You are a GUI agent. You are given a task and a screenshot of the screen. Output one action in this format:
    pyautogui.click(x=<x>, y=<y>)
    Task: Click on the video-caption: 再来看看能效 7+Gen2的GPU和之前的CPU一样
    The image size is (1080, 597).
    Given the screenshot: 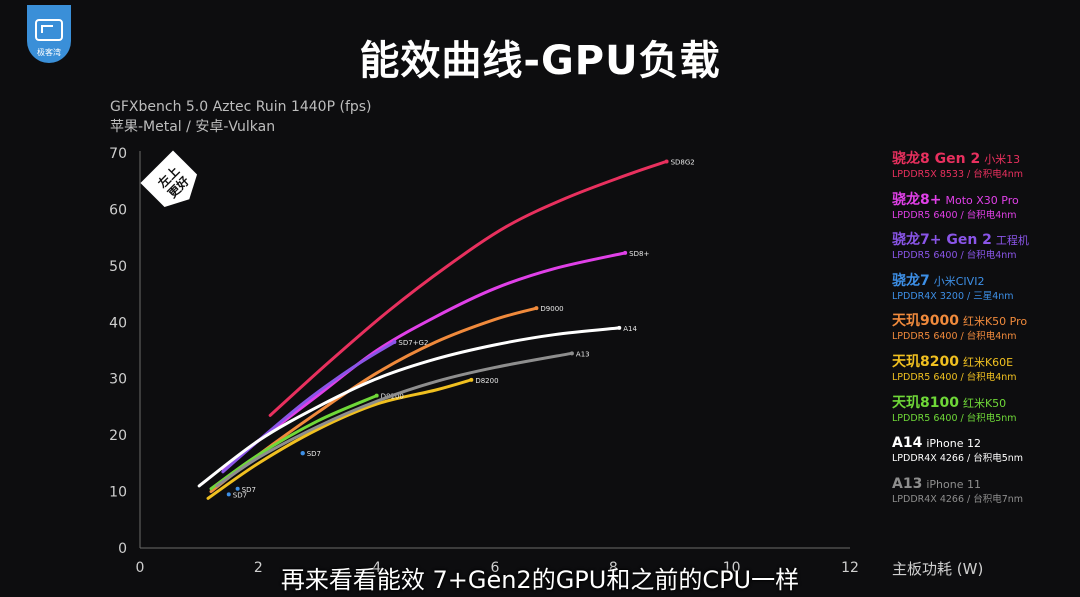 What is the action you would take?
    pyautogui.click(x=540, y=580)
    